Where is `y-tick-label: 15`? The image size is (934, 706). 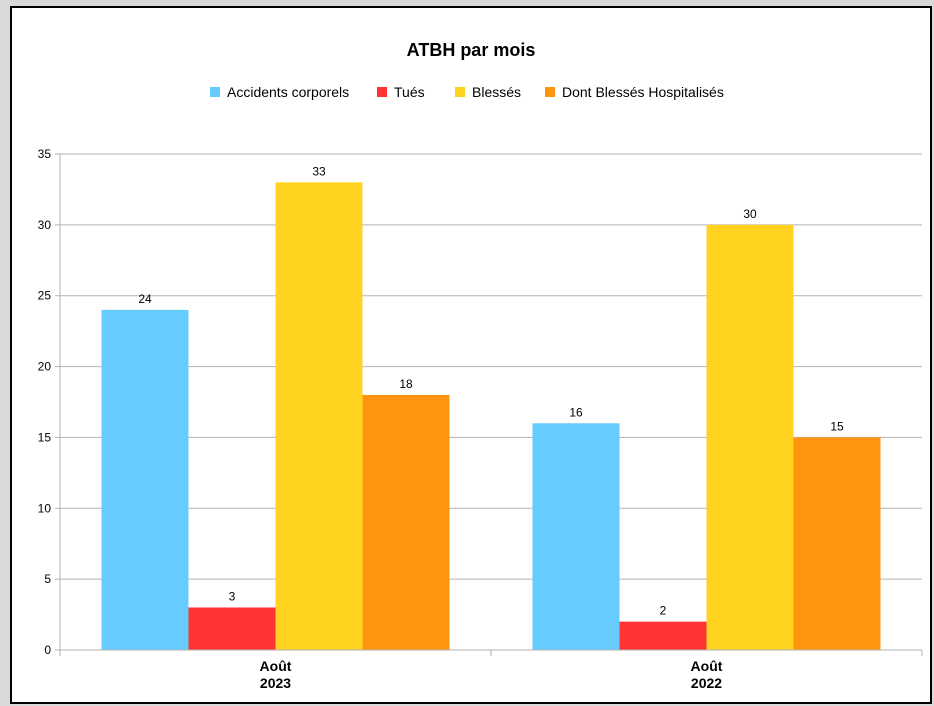 y-tick-label: 15 is located at coordinates (45, 437).